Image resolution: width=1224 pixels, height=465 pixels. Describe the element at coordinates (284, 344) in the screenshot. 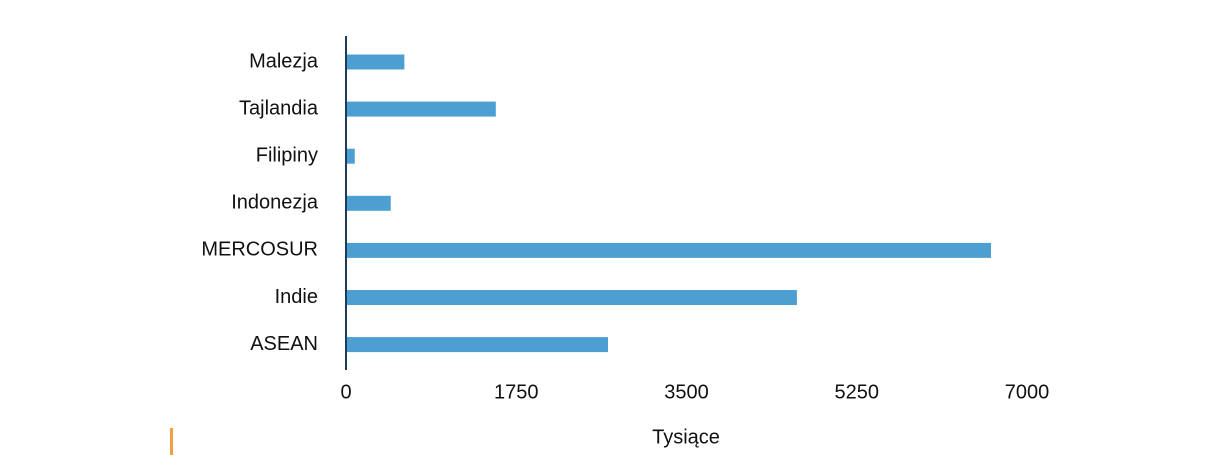

I see `y-tick-label: ASEAN` at that location.